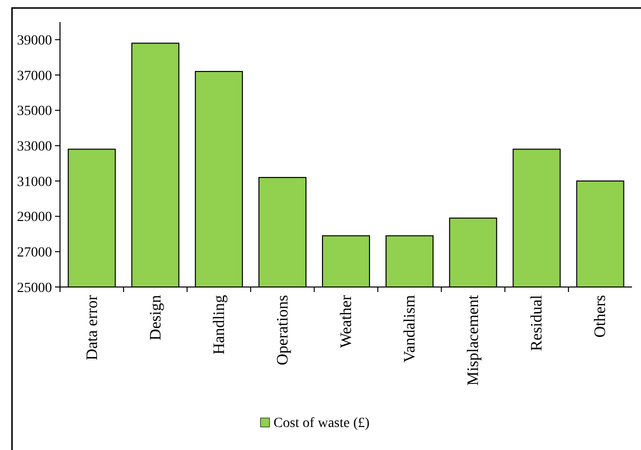  I want to click on y-tick-label: 31000, so click(34, 182).